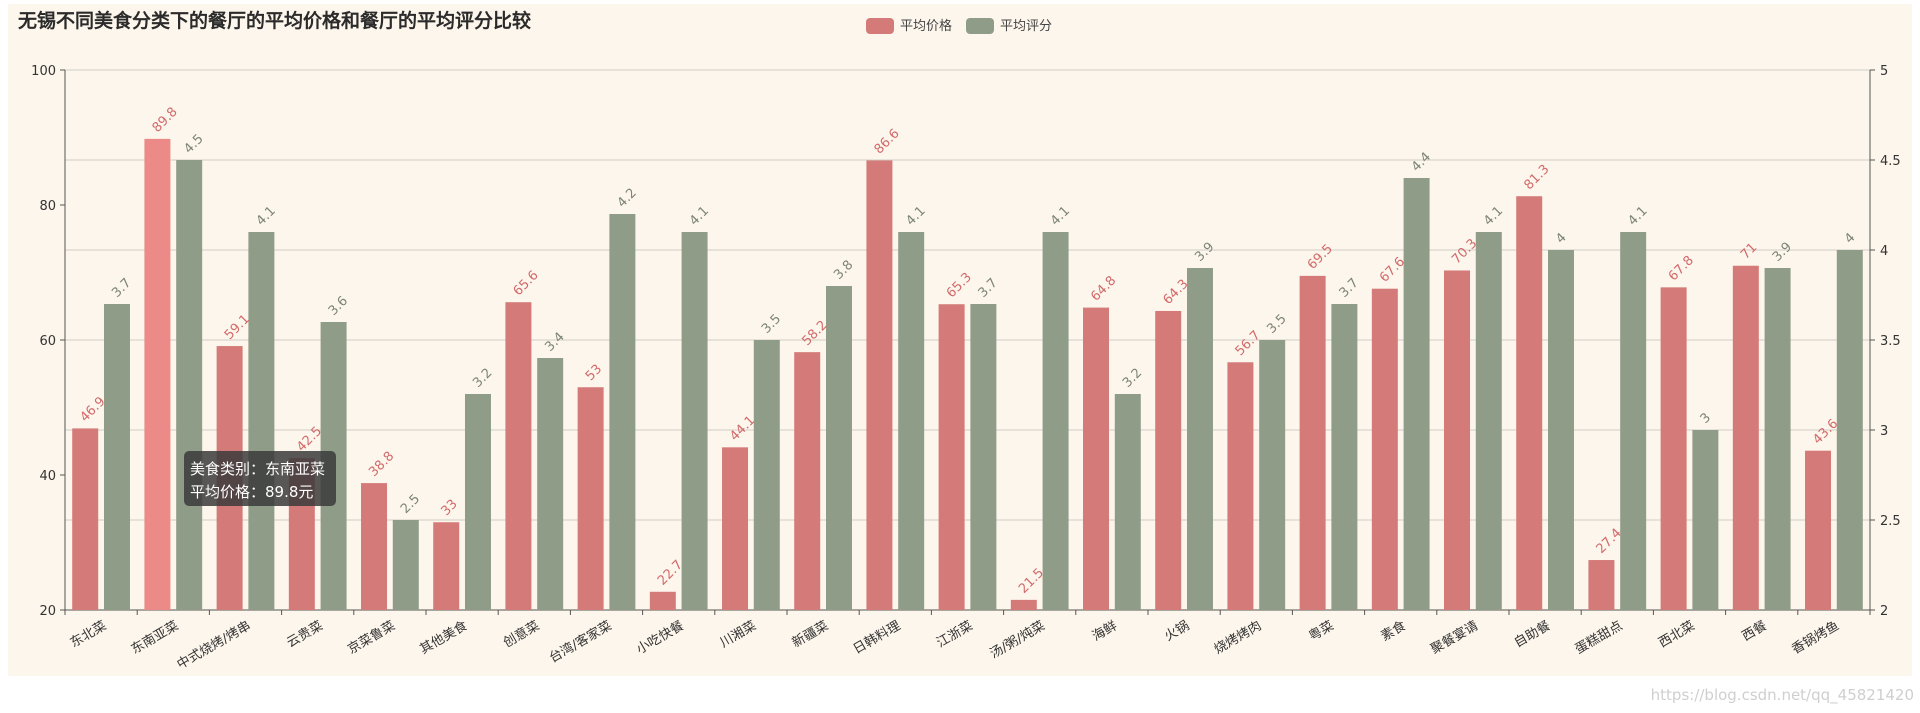  What do you see at coordinates (1884, 71) in the screenshot?
I see `y-right-tick-label: 5` at bounding box center [1884, 71].